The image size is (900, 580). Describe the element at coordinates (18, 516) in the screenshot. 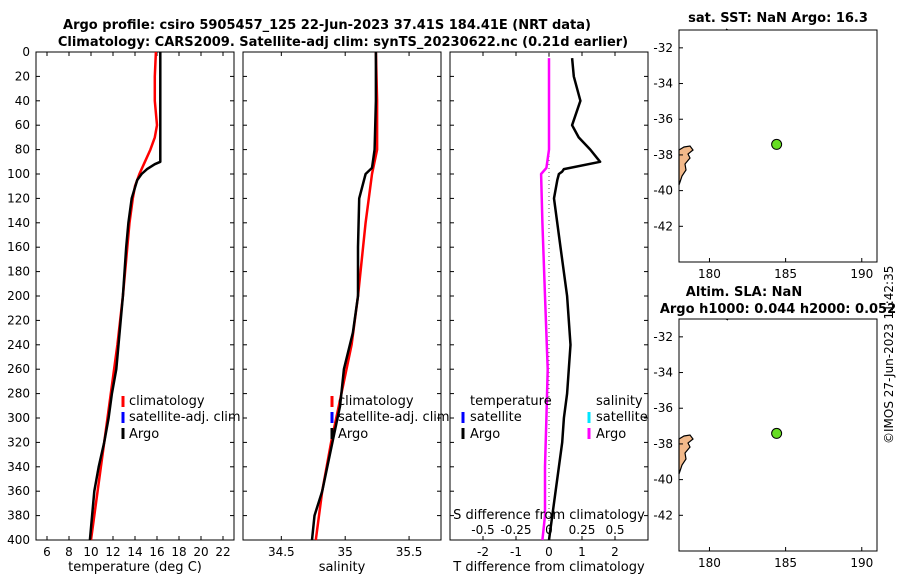

I see `depth-tick-label: 380` at that location.